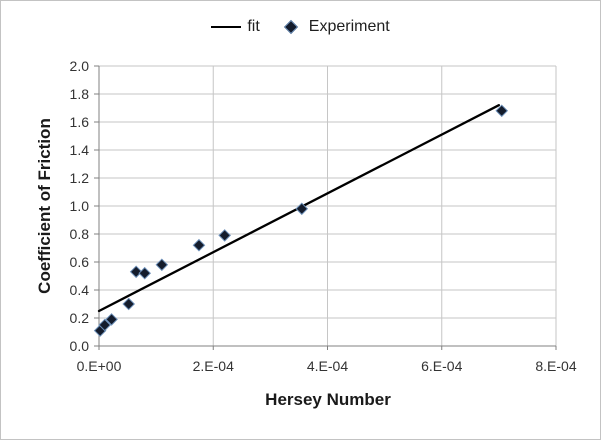 The height and width of the screenshot is (440, 601). I want to click on y-tick-label: 1.0, so click(79, 206).